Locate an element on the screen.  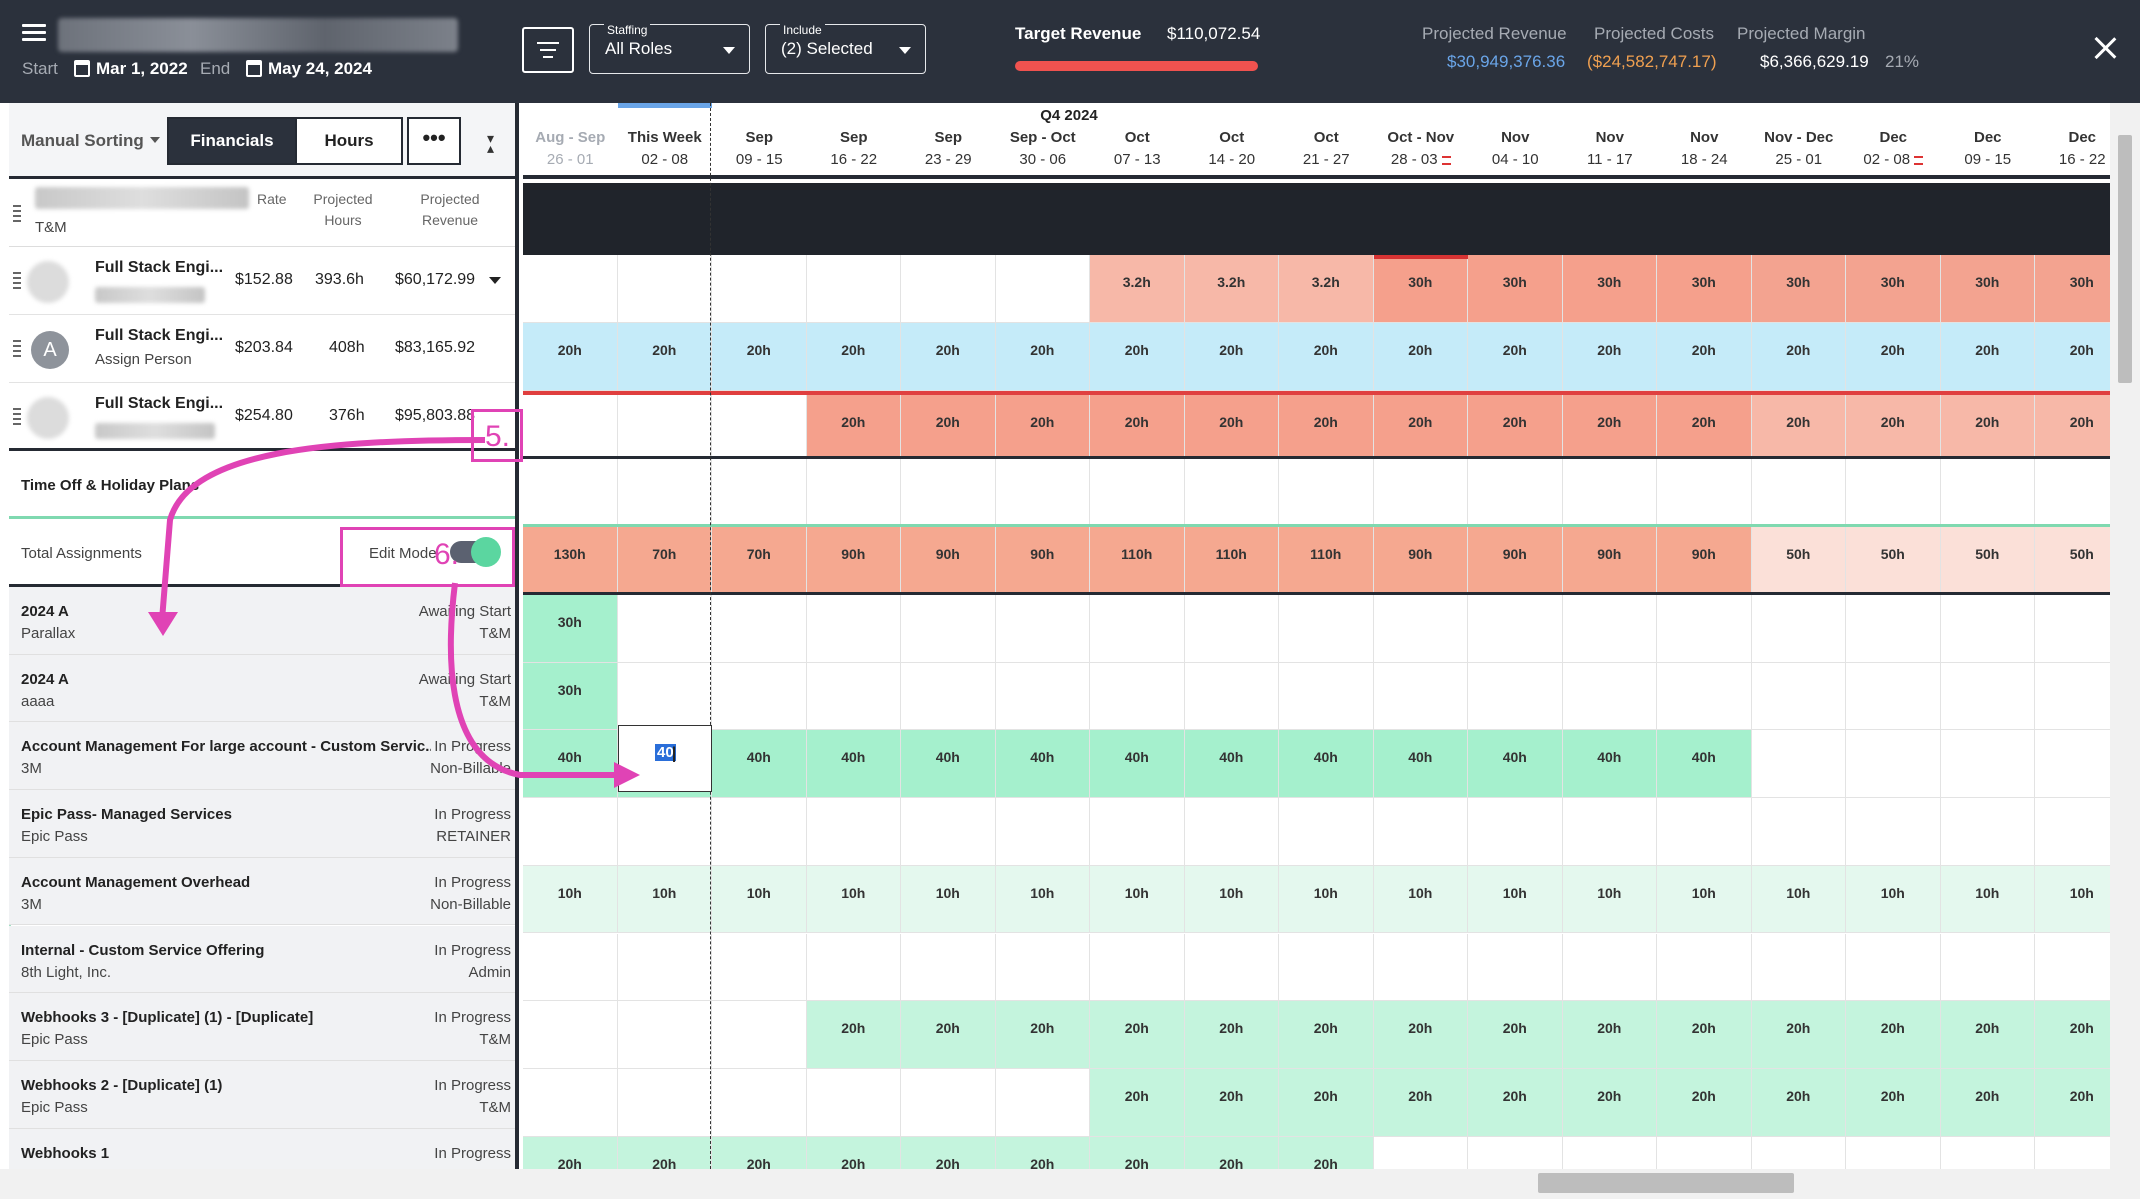
assignment-row: 2024 A aaaa Awaiting Start T&M is located at coordinates (262, 688).